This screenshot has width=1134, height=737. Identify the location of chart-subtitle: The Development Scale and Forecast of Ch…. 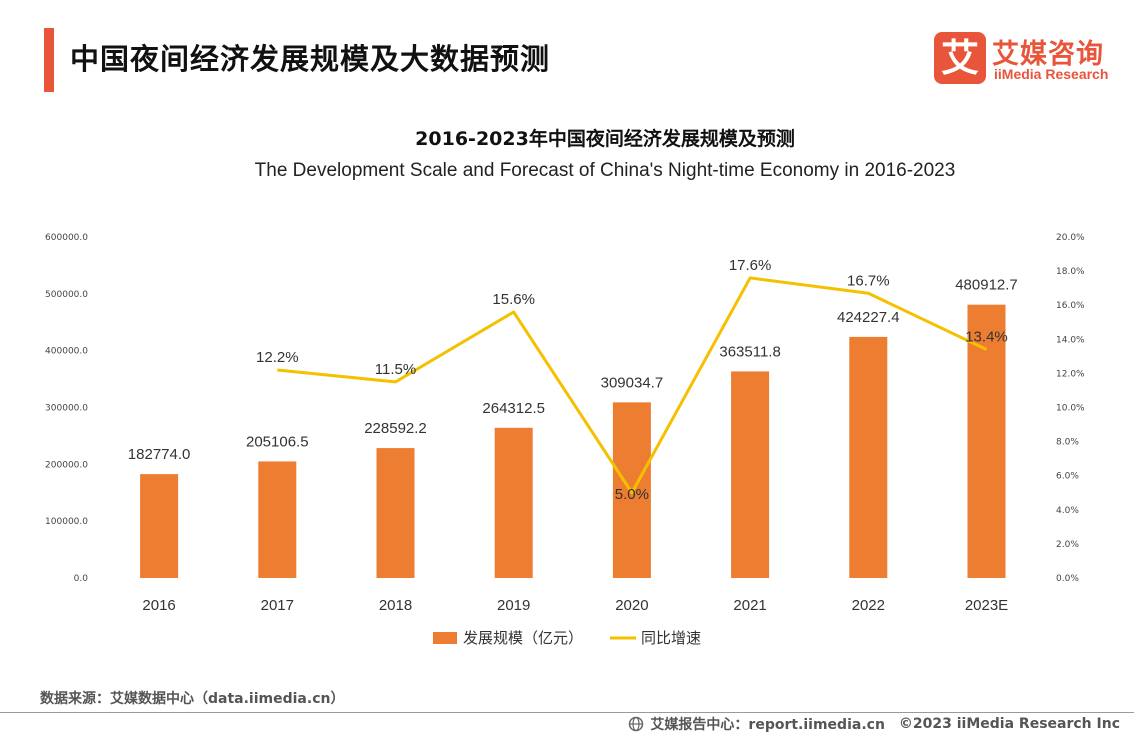
(605, 170).